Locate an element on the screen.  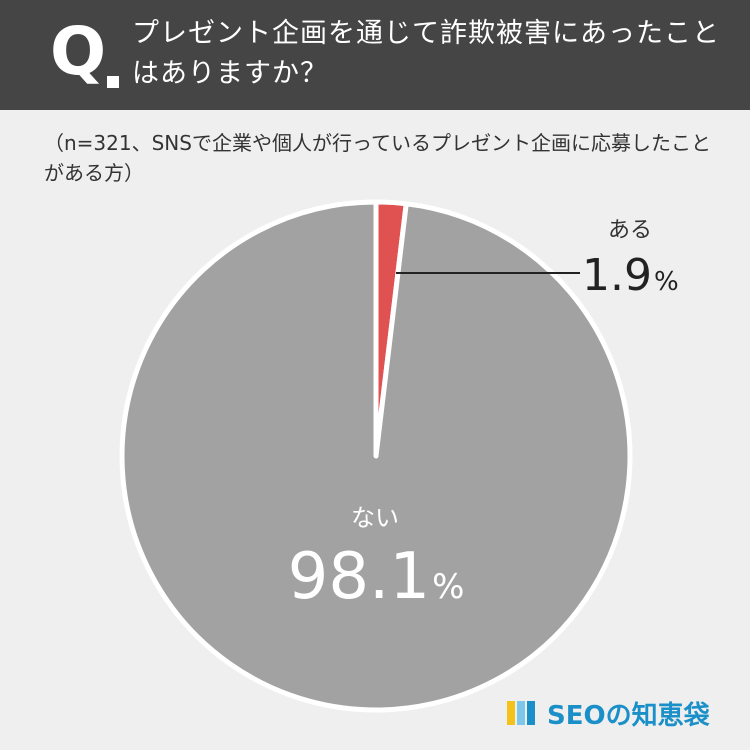
slice-value-no-number: 98.1 is located at coordinates (359, 577).